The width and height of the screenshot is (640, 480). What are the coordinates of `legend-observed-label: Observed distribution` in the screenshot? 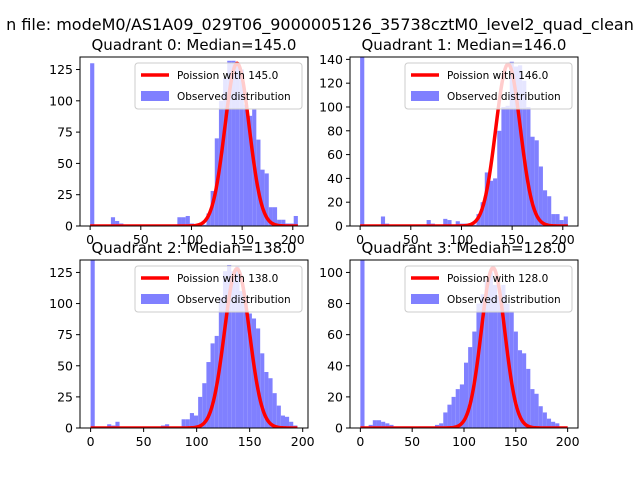 It's located at (504, 97).